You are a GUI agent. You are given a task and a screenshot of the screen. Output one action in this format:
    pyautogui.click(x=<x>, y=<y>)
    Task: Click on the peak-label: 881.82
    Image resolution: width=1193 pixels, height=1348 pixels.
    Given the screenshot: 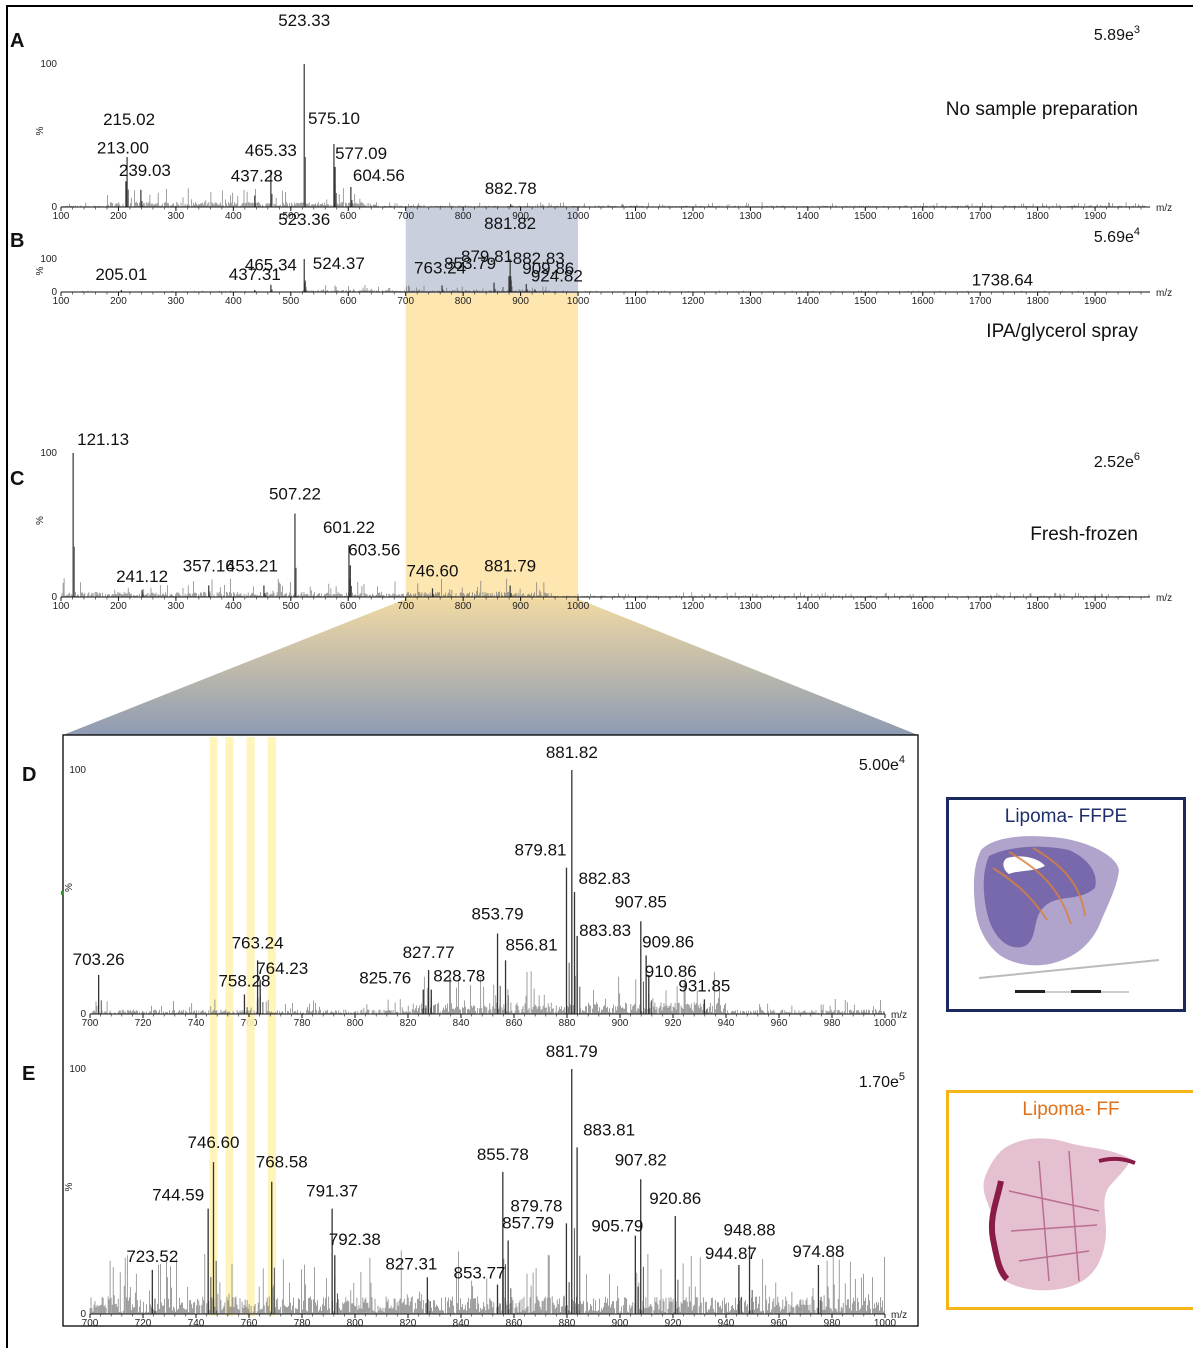 What is the action you would take?
    pyautogui.click(x=572, y=752)
    